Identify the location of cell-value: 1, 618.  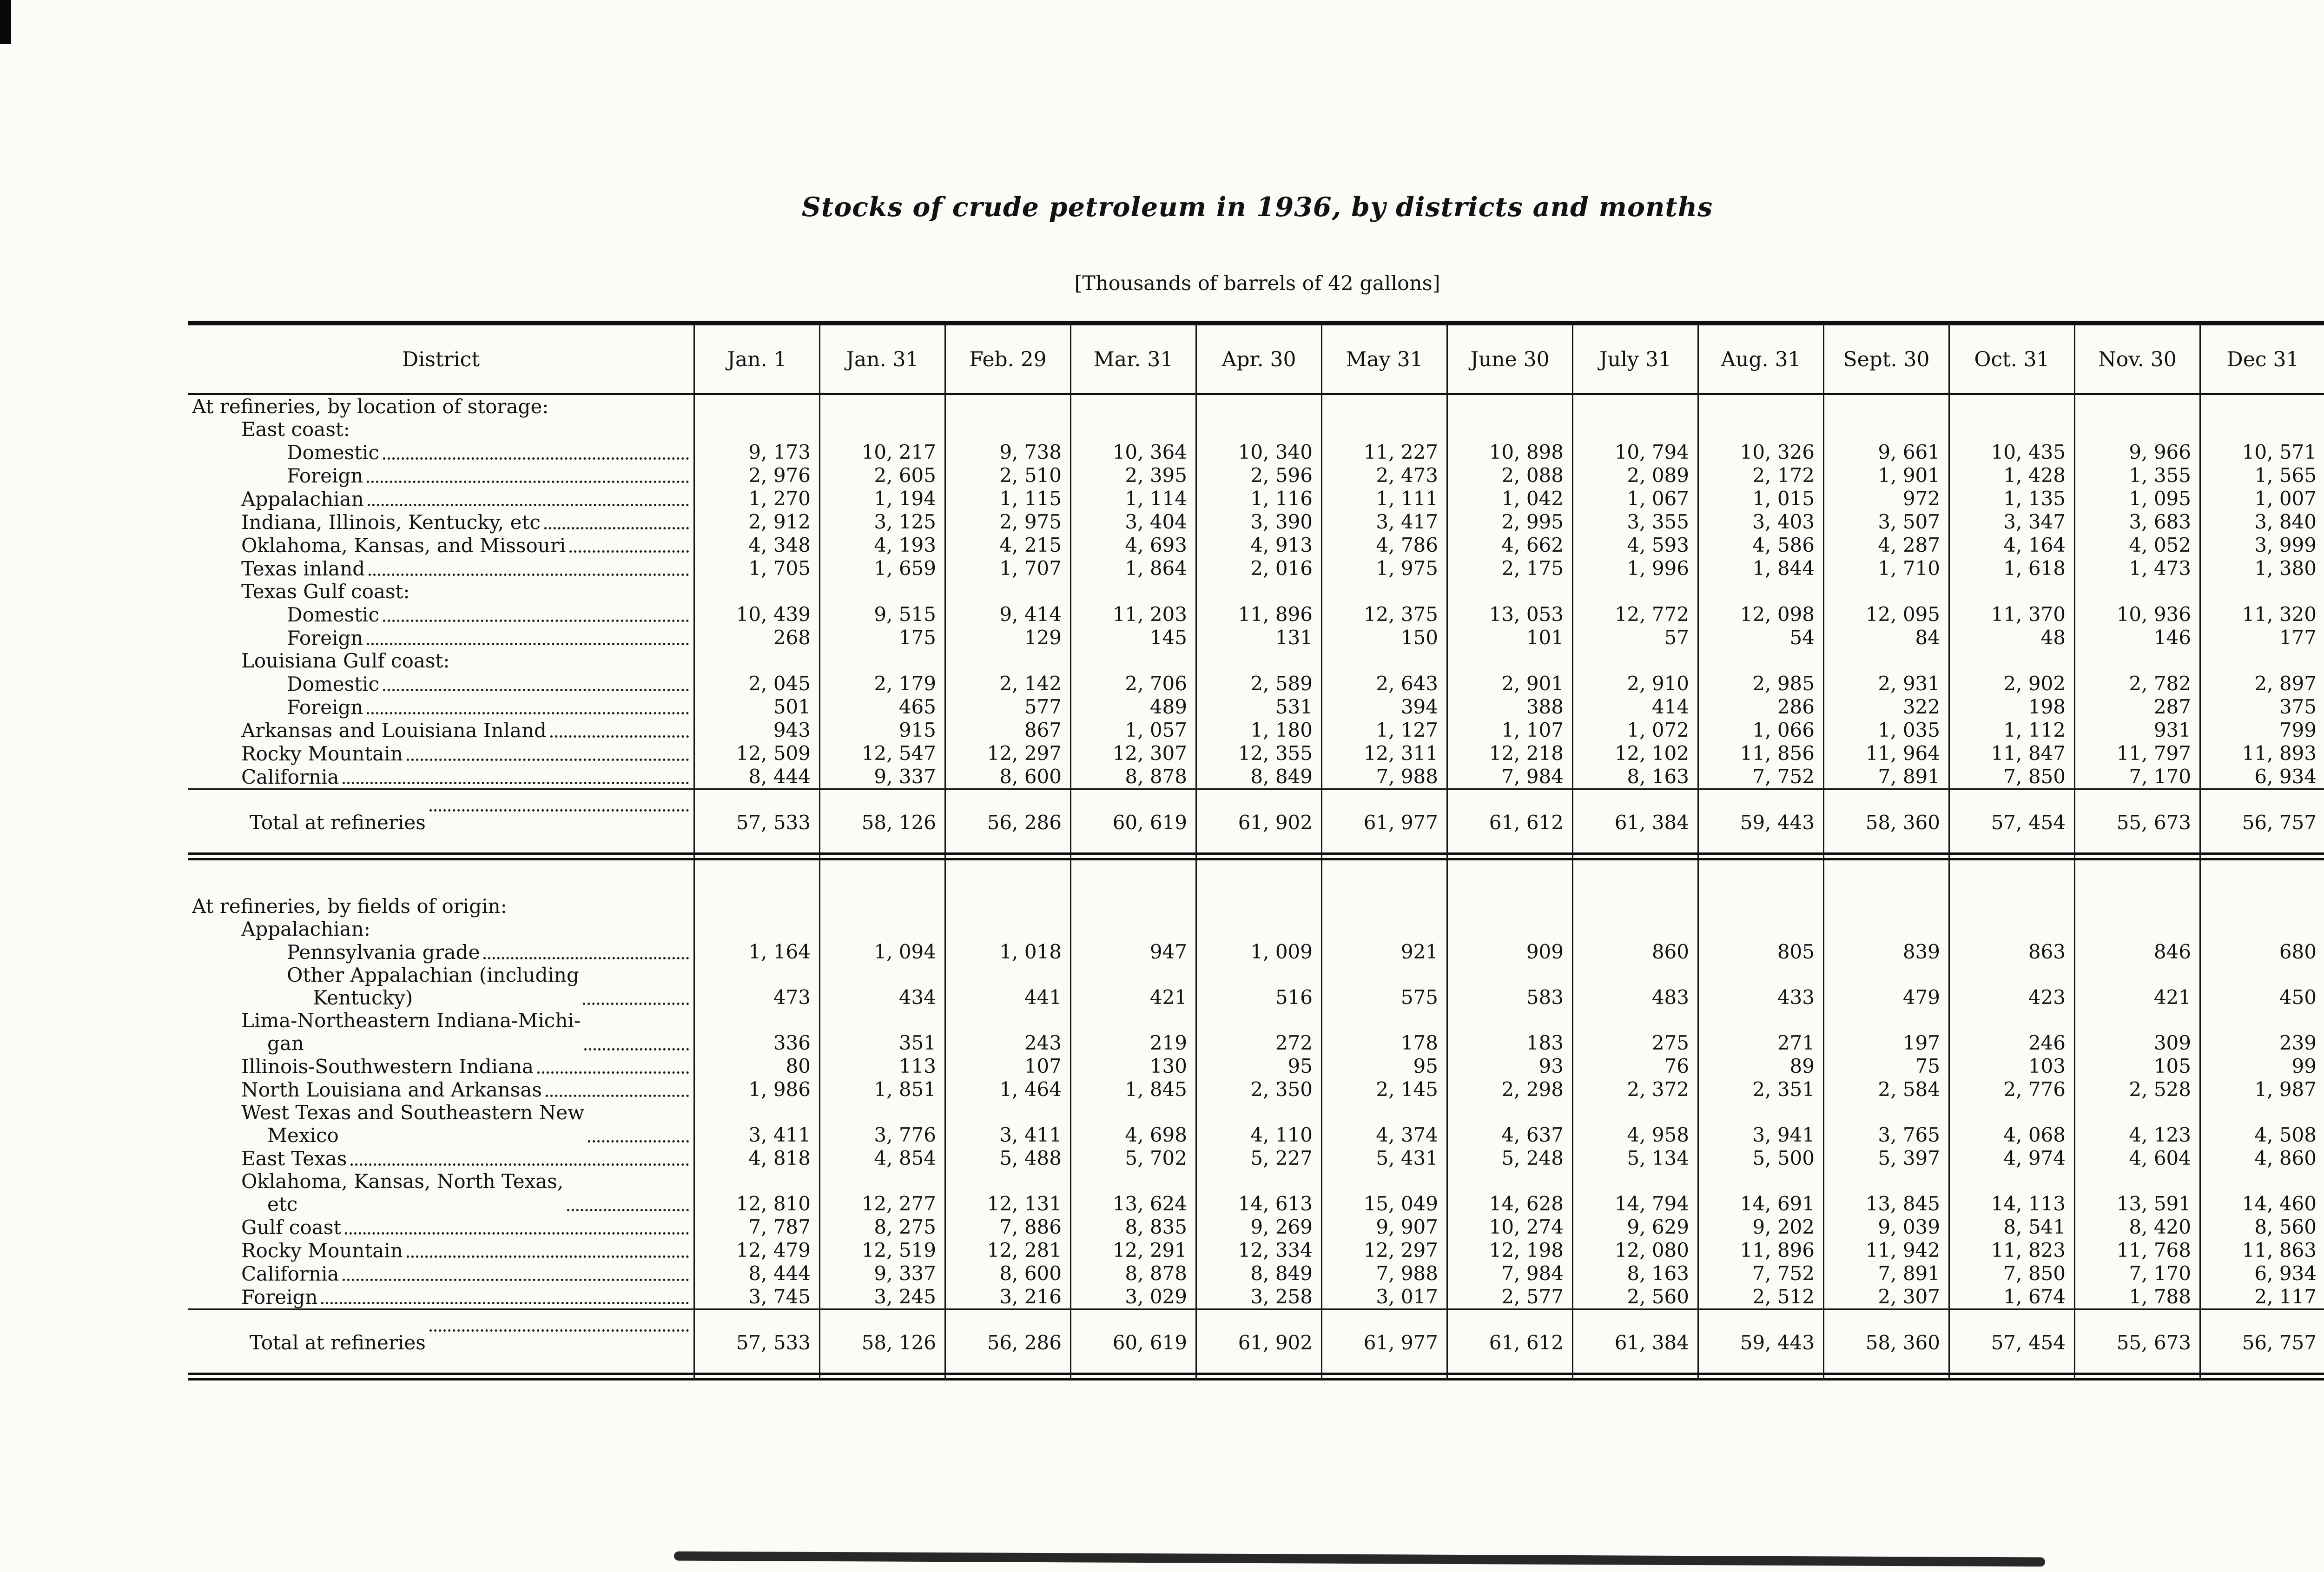
(2012, 568).